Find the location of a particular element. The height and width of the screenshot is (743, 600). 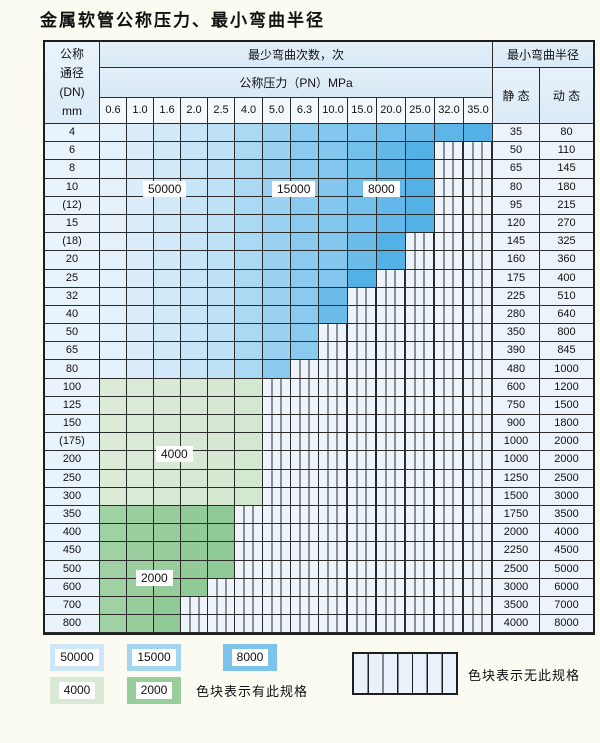

dn-cell: 600 is located at coordinates (72, 587).